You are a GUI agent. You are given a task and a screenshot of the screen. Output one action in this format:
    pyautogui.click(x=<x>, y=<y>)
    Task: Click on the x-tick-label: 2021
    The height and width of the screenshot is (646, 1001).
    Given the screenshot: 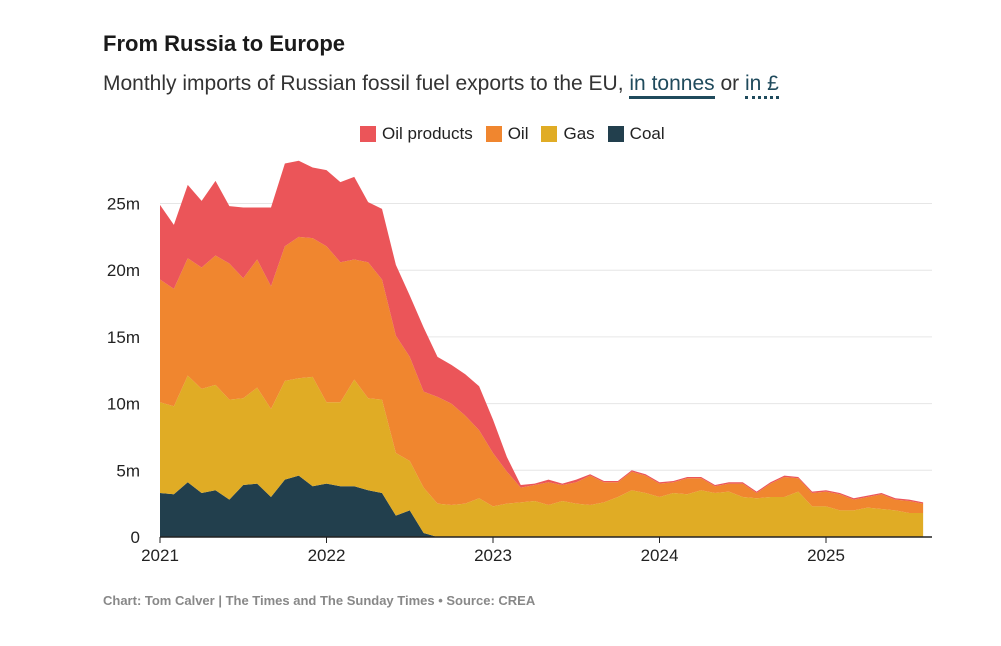 What is the action you would take?
    pyautogui.click(x=160, y=555)
    